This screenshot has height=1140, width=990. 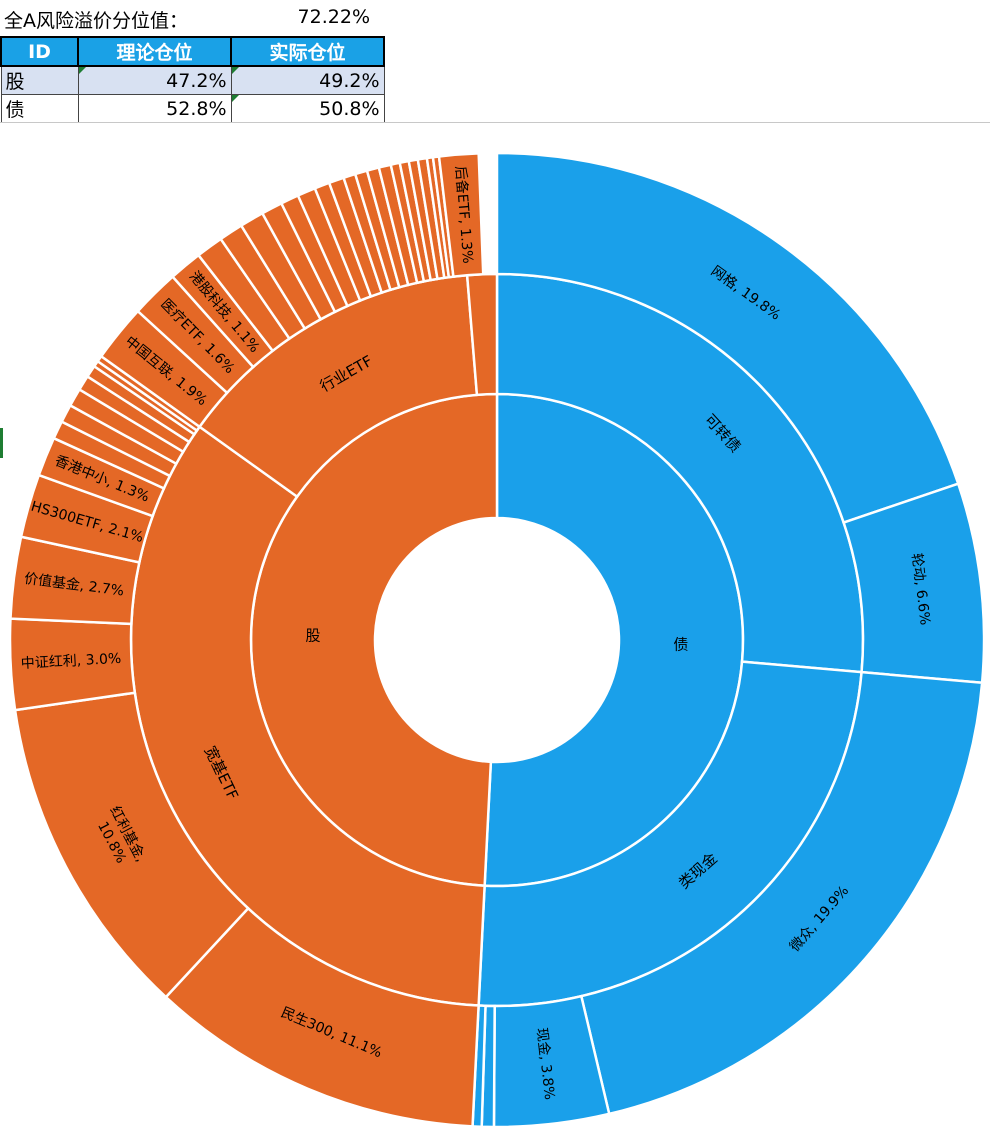 I want to click on column-header-actual: 实际仓位, so click(x=307, y=51).